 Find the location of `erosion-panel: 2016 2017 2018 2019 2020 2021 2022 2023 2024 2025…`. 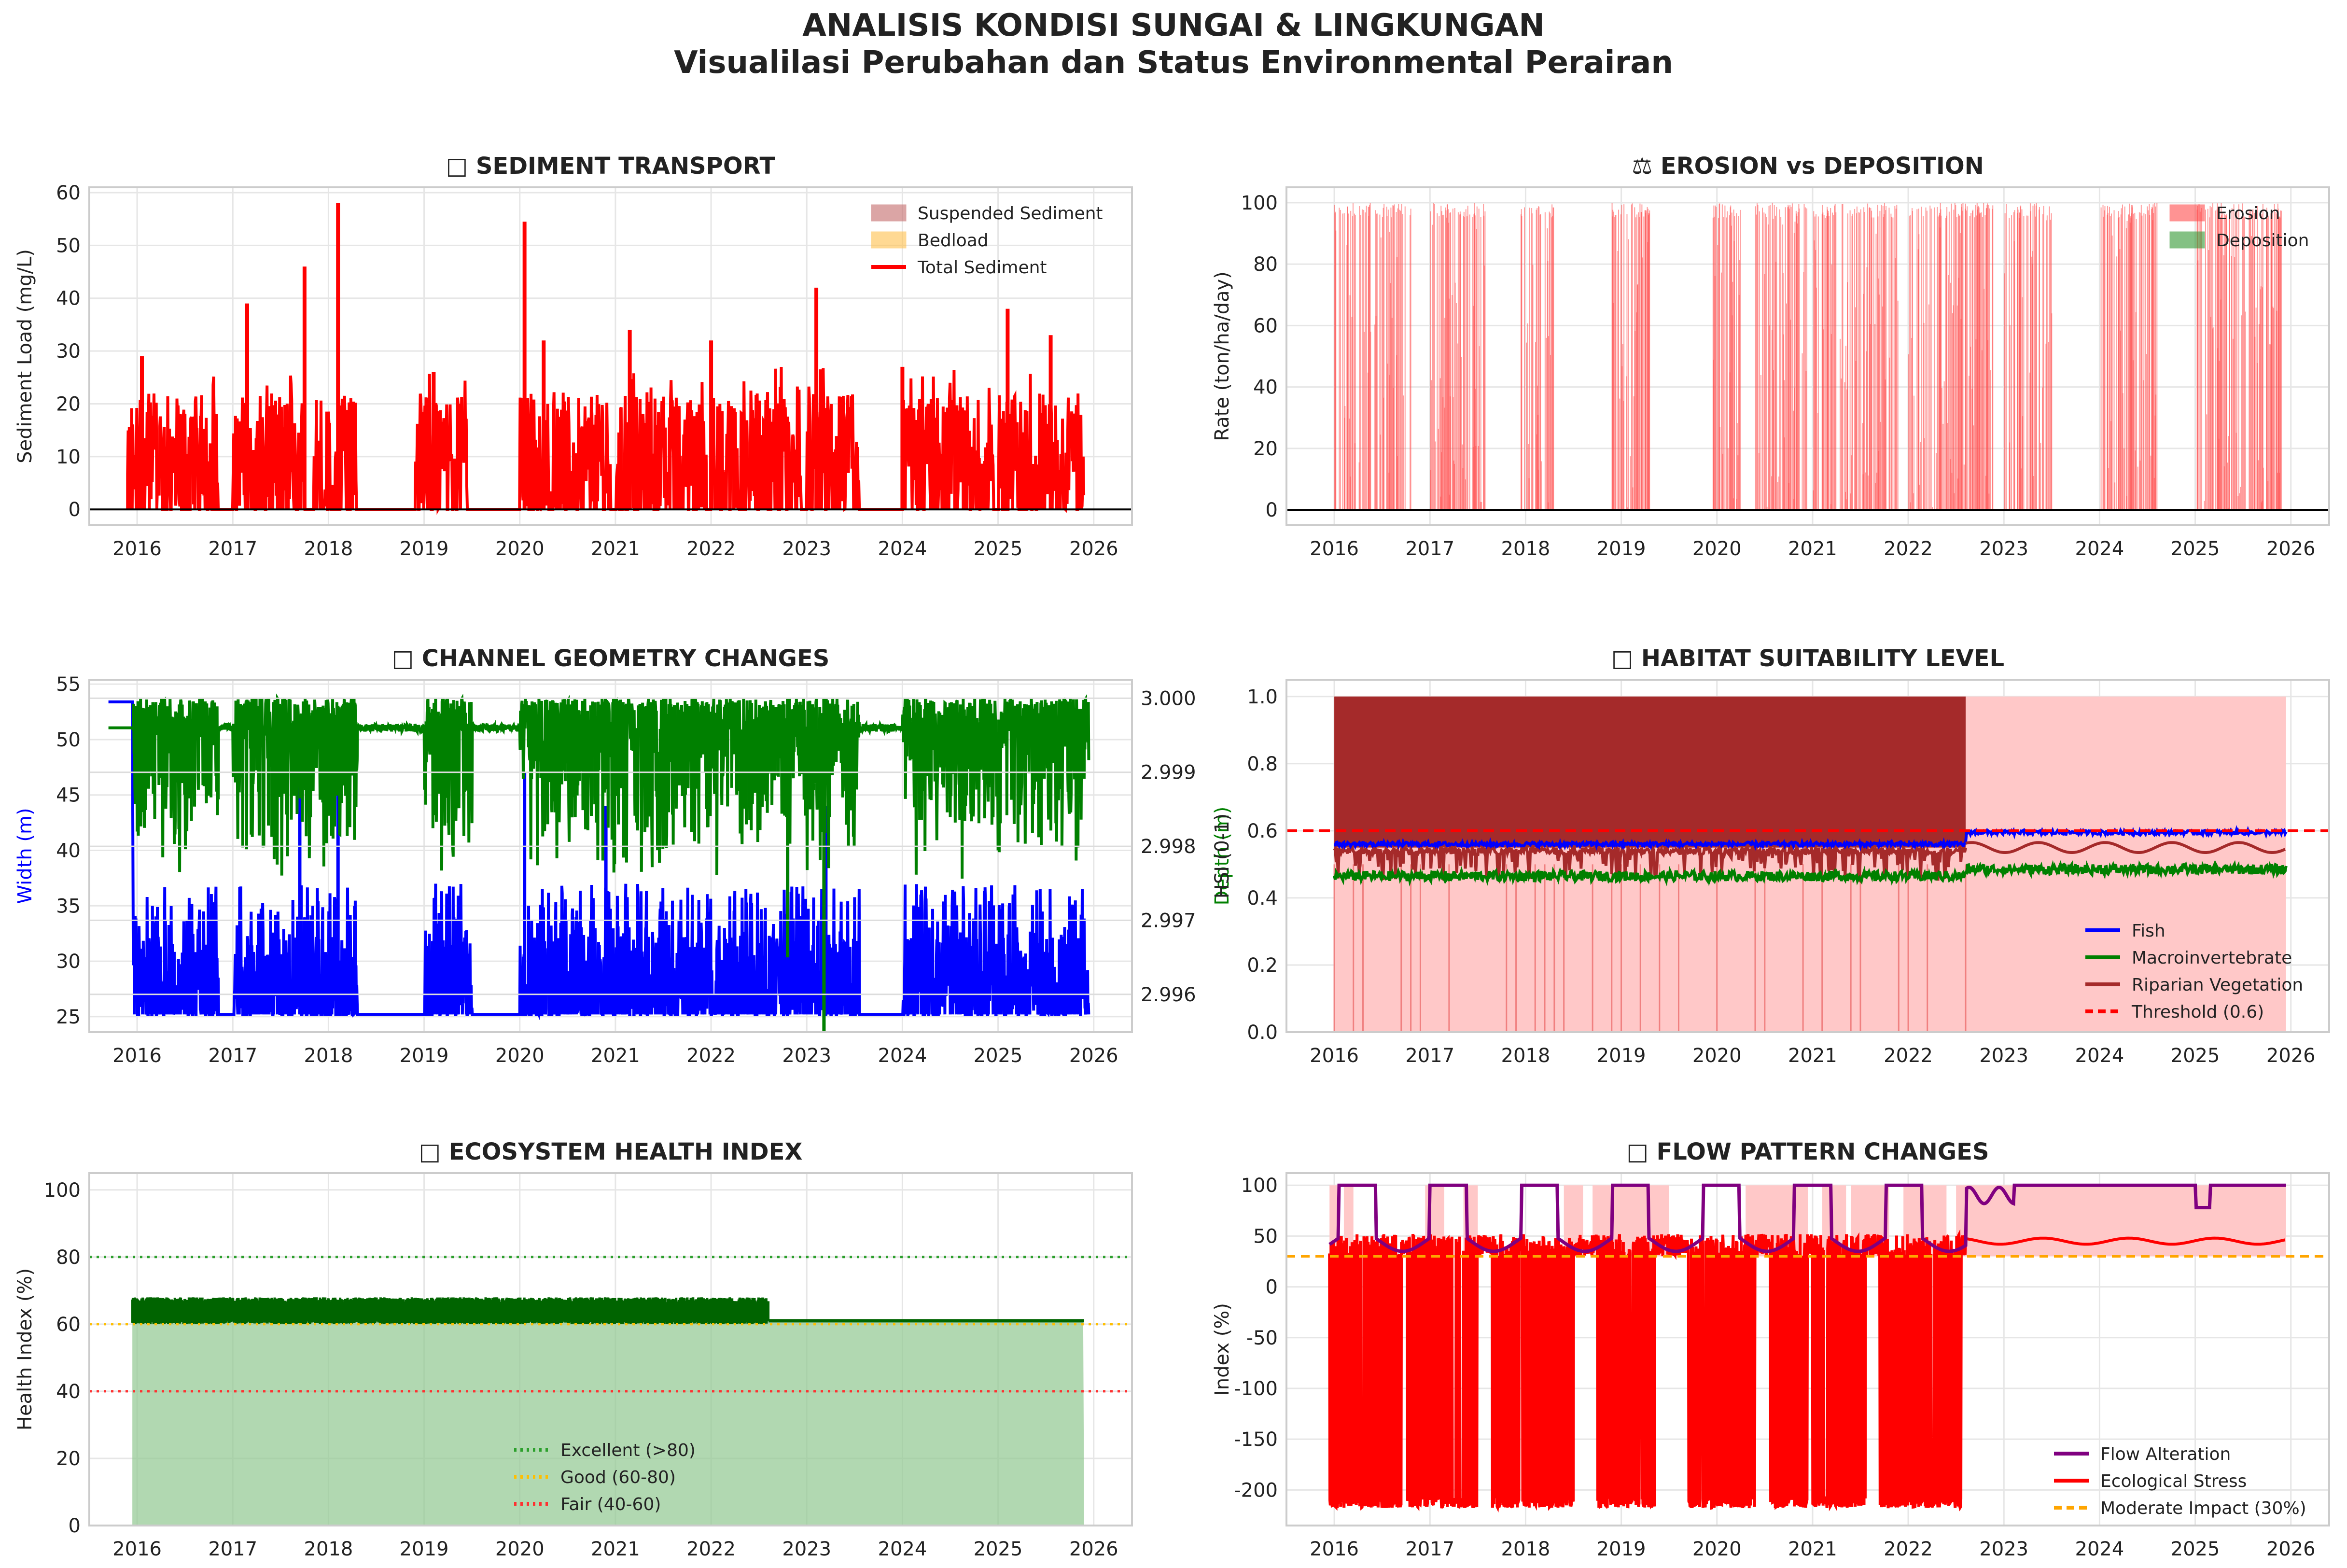

erosion-panel: 2016 2017 2018 2019 2020 2021 2022 2023 2024 2025… is located at coordinates (1770, 357).